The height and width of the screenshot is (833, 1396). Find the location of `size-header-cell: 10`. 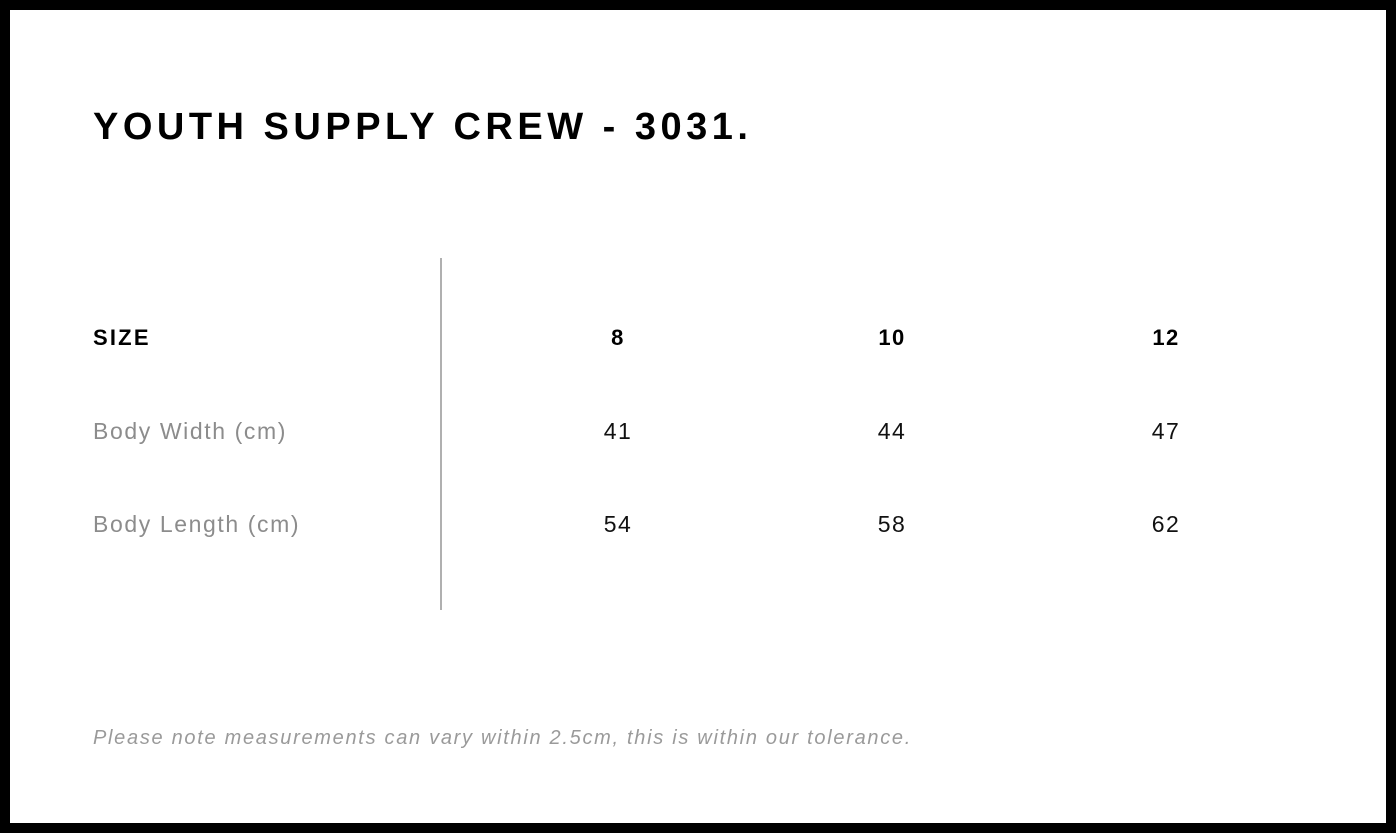

size-header-cell: 10 is located at coordinates (892, 337).